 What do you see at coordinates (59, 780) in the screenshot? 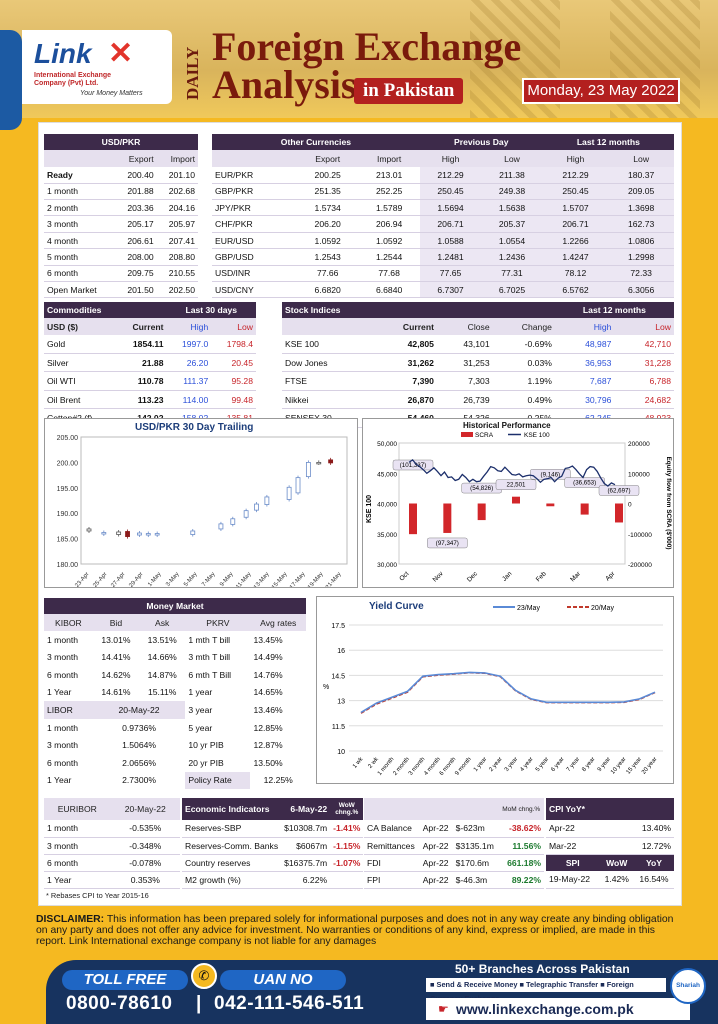
I see `table-cell: 1 Year` at bounding box center [59, 780].